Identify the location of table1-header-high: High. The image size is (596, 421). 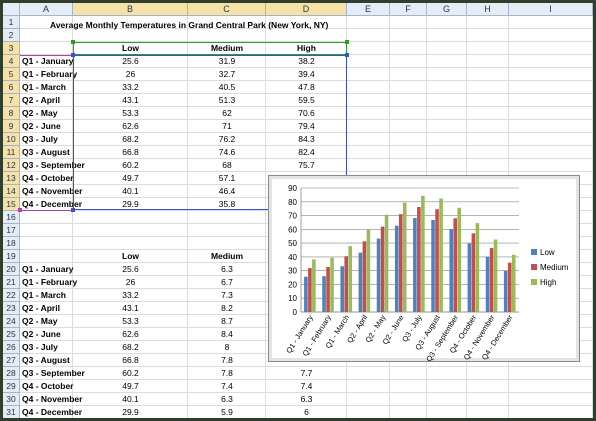
(306, 48).